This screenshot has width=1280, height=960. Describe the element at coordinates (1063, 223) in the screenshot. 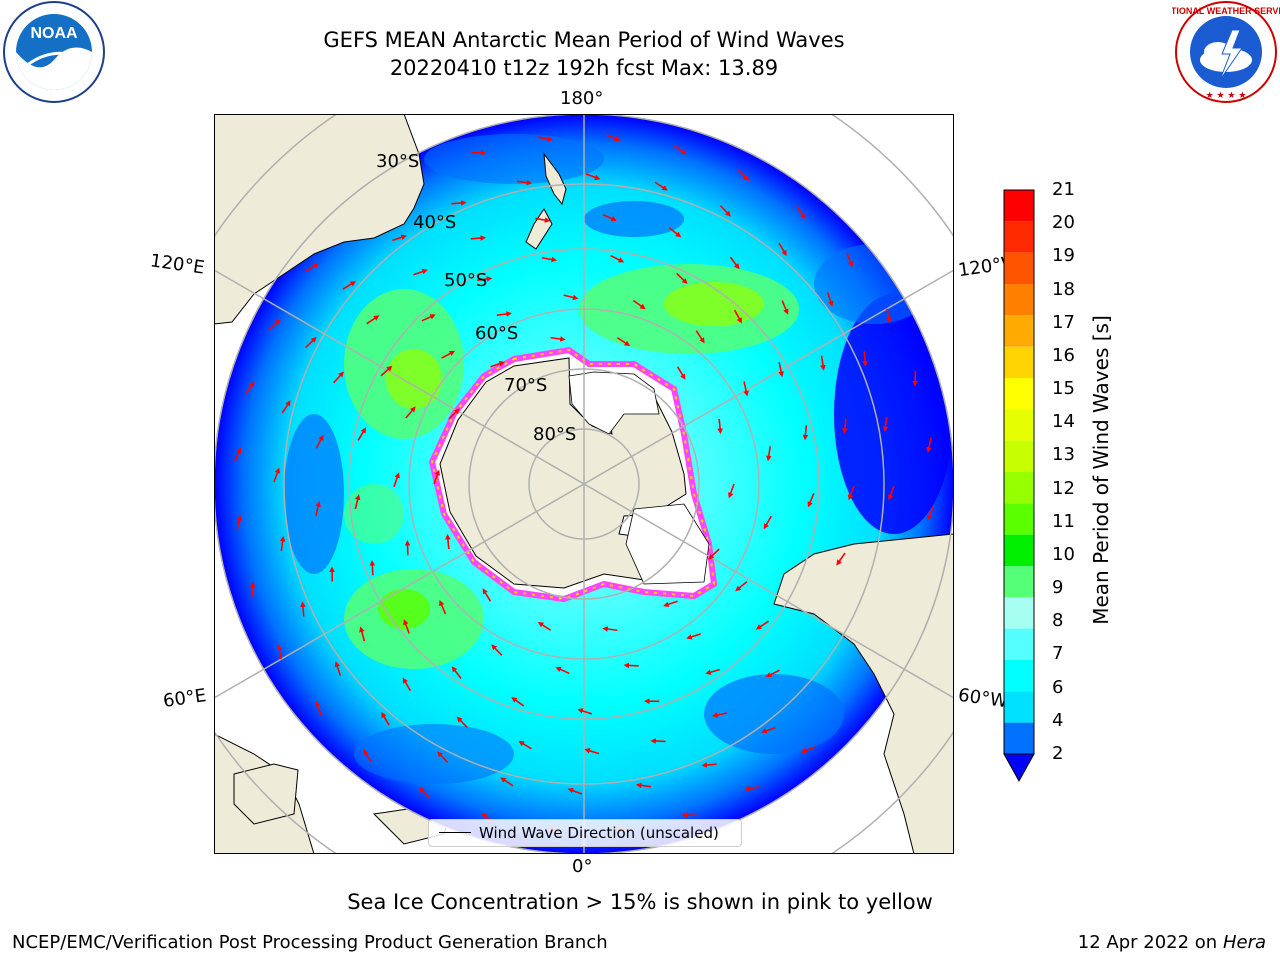

I see `colorbar-tick-label: 20` at that location.